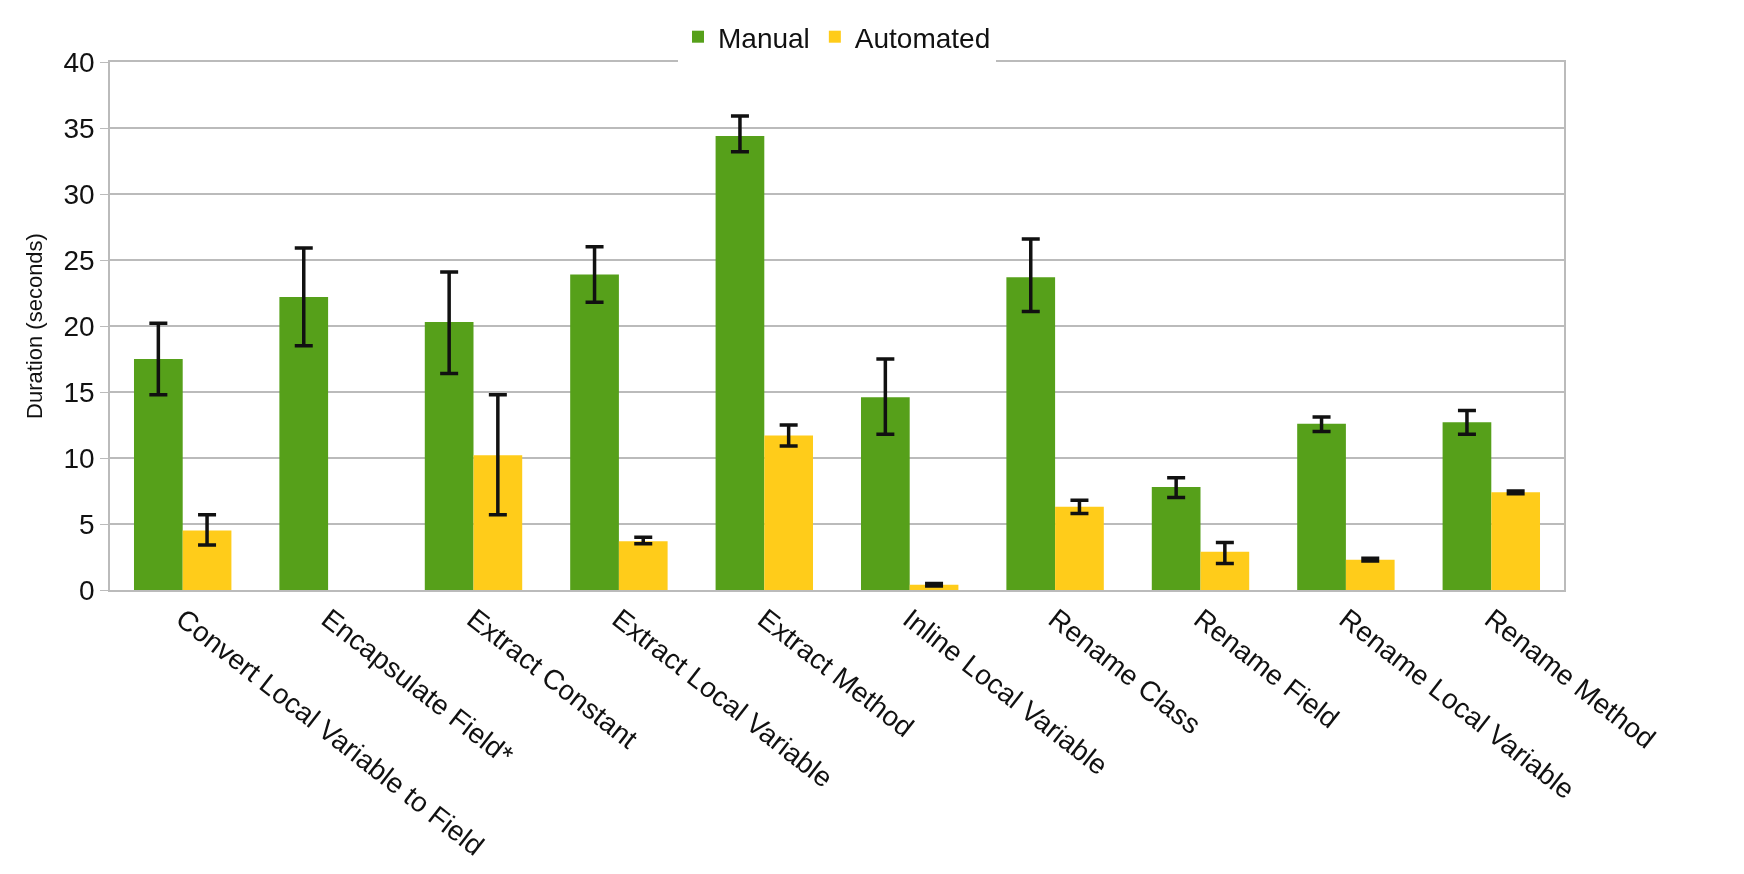  Describe the element at coordinates (922, 38) in the screenshot. I see `legend-label: Automated` at that location.